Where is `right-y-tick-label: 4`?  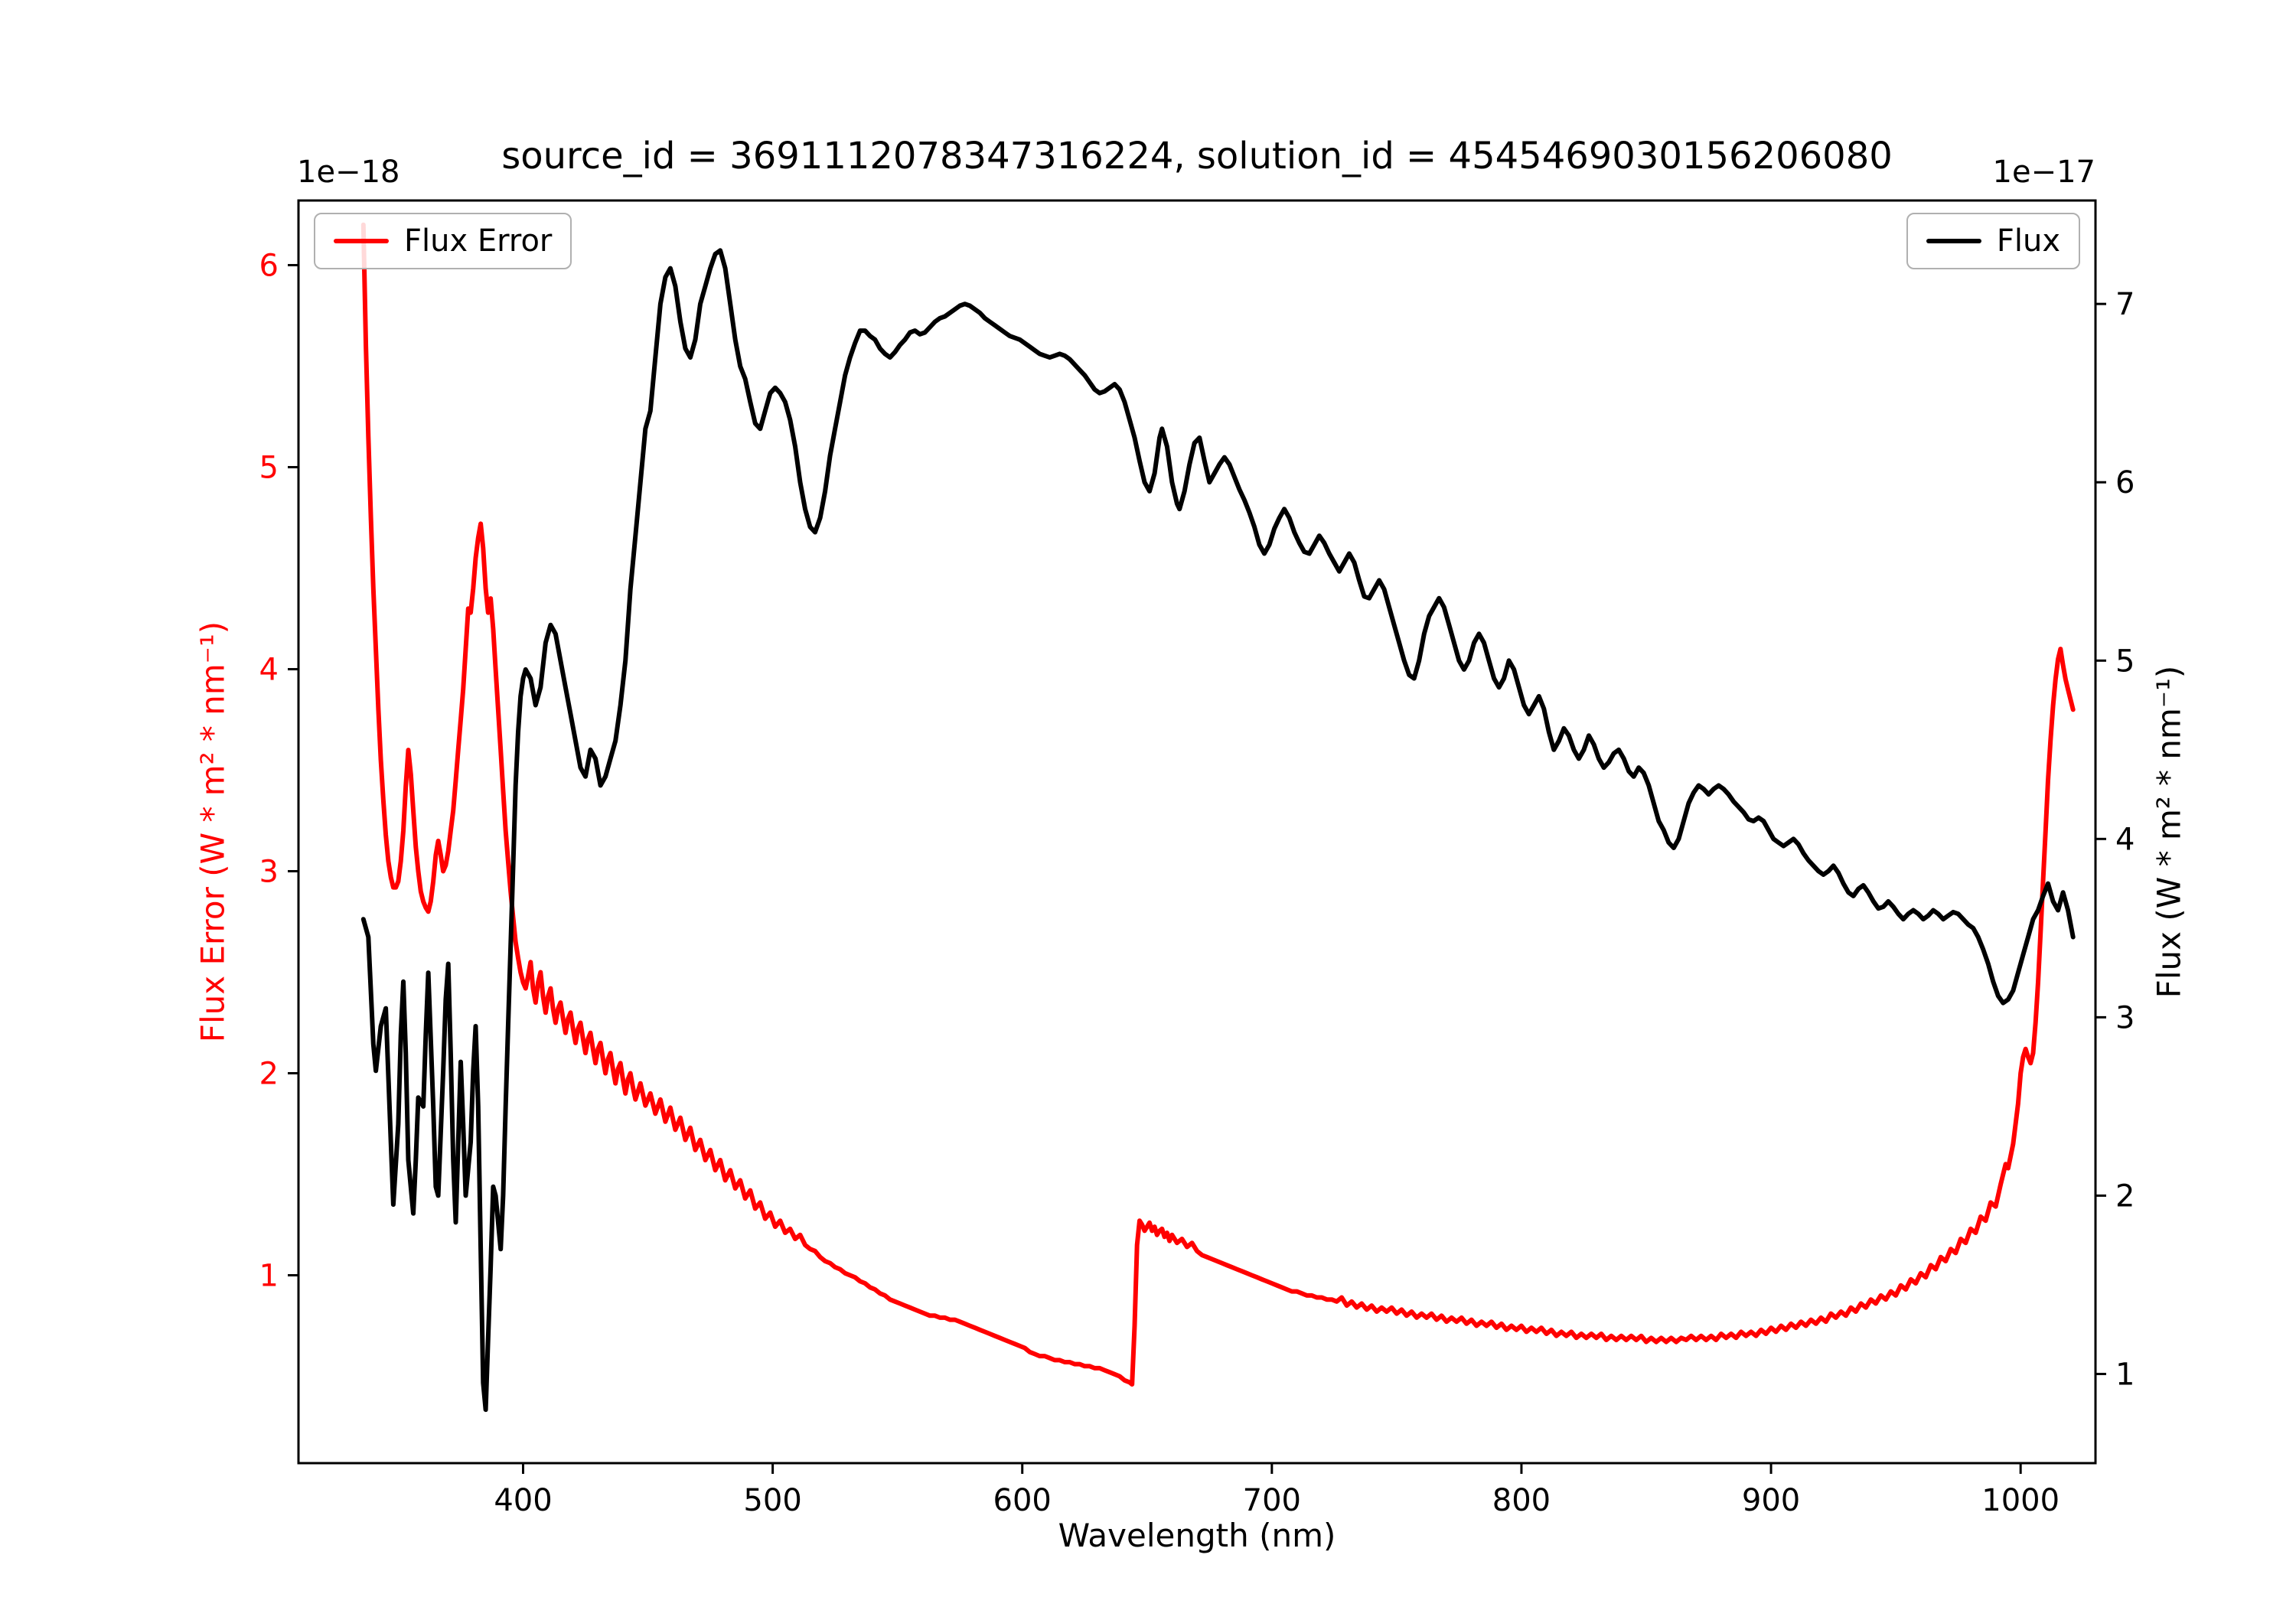
right-y-tick-label: 4 is located at coordinates (2125, 840).